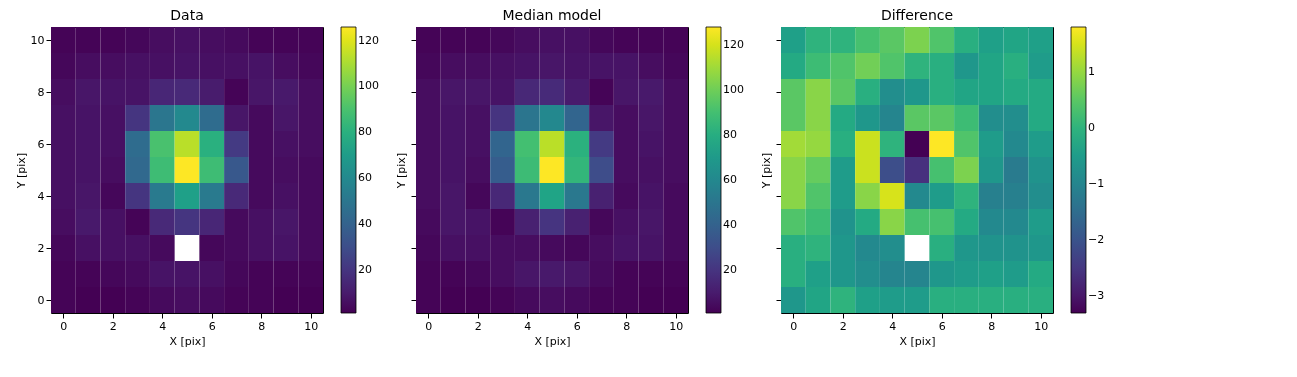  What do you see at coordinates (1096, 296) in the screenshot?
I see `color-bar-label: −3` at bounding box center [1096, 296].